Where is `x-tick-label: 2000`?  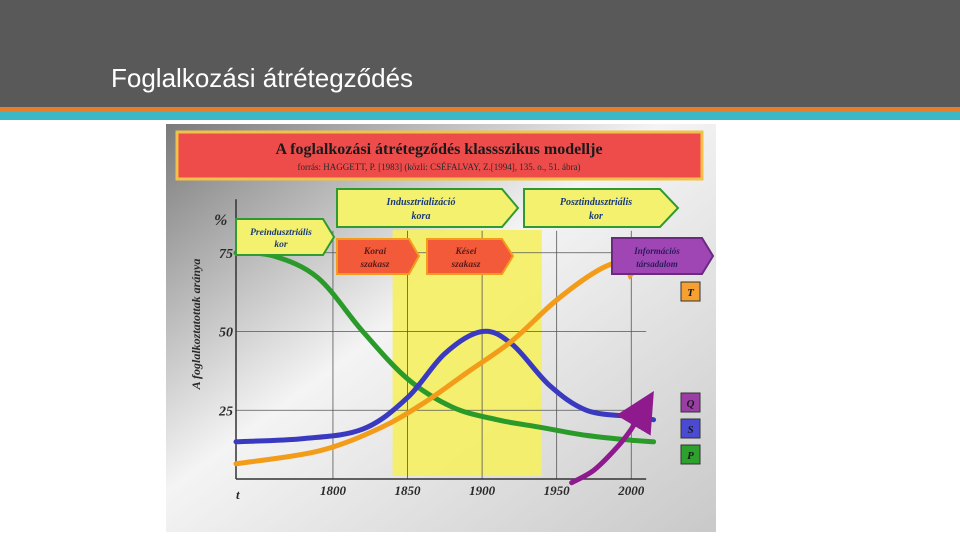 x-tick-label: 2000 is located at coordinates (631, 490).